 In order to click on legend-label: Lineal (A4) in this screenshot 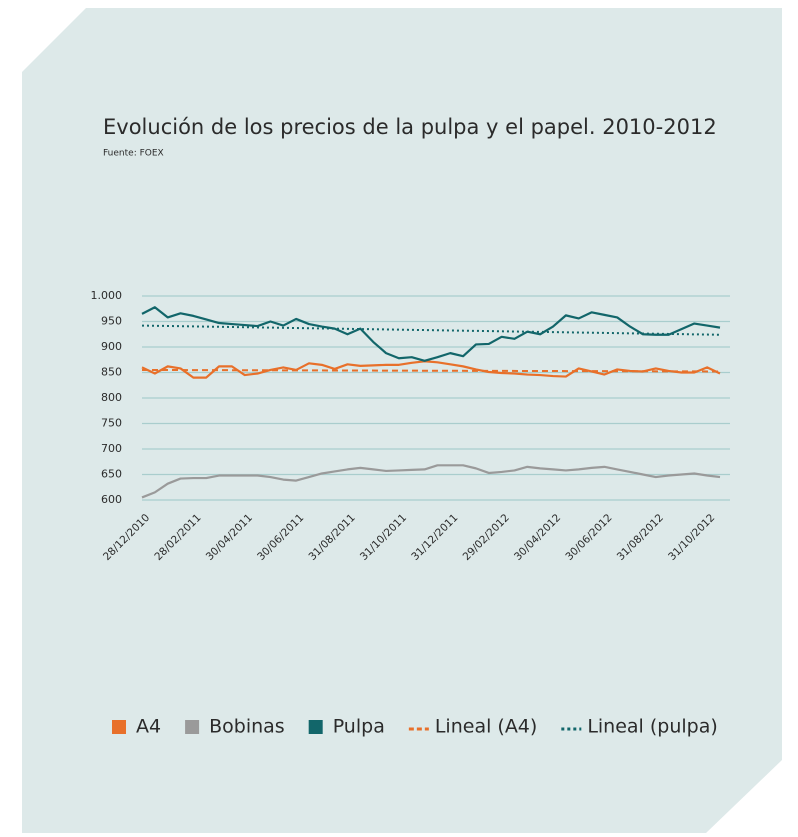, I will do `click(486, 727)`.